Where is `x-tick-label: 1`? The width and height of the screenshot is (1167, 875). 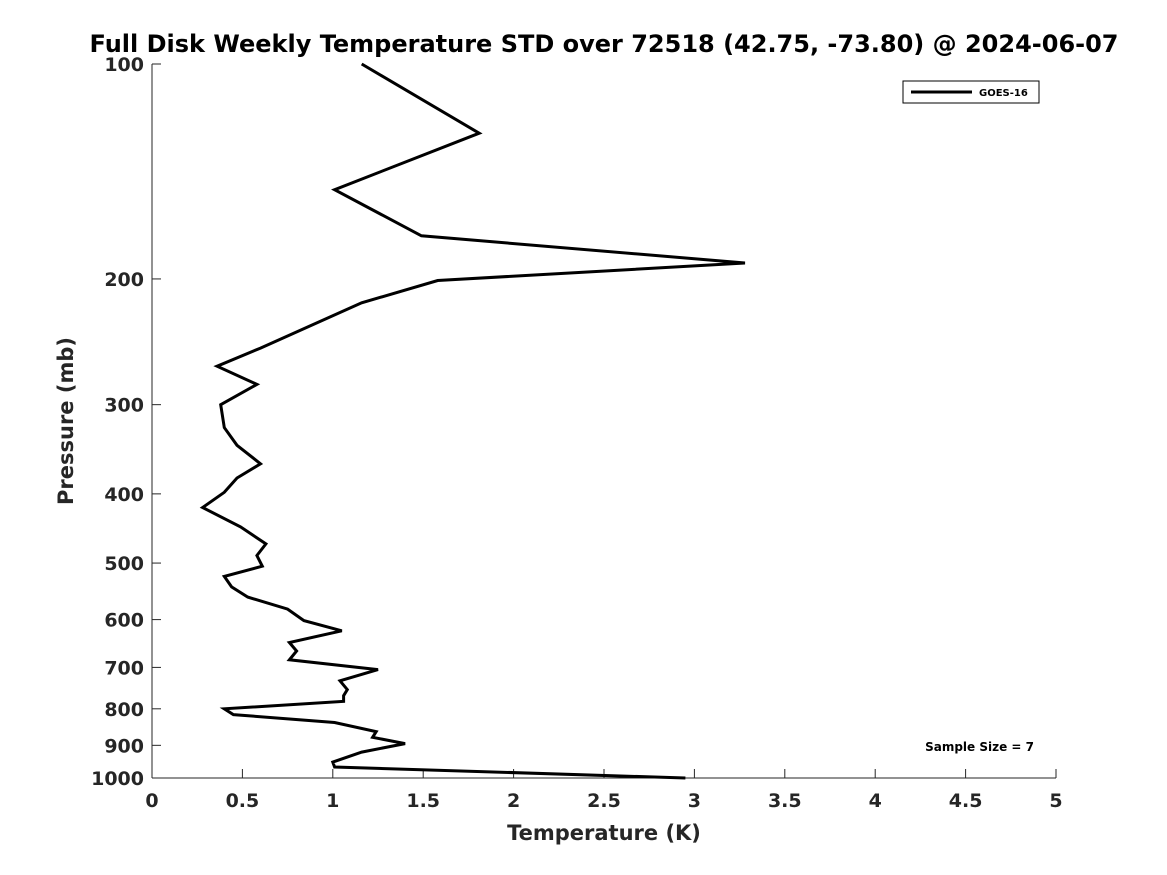
x-tick-label: 1 is located at coordinates (332, 801).